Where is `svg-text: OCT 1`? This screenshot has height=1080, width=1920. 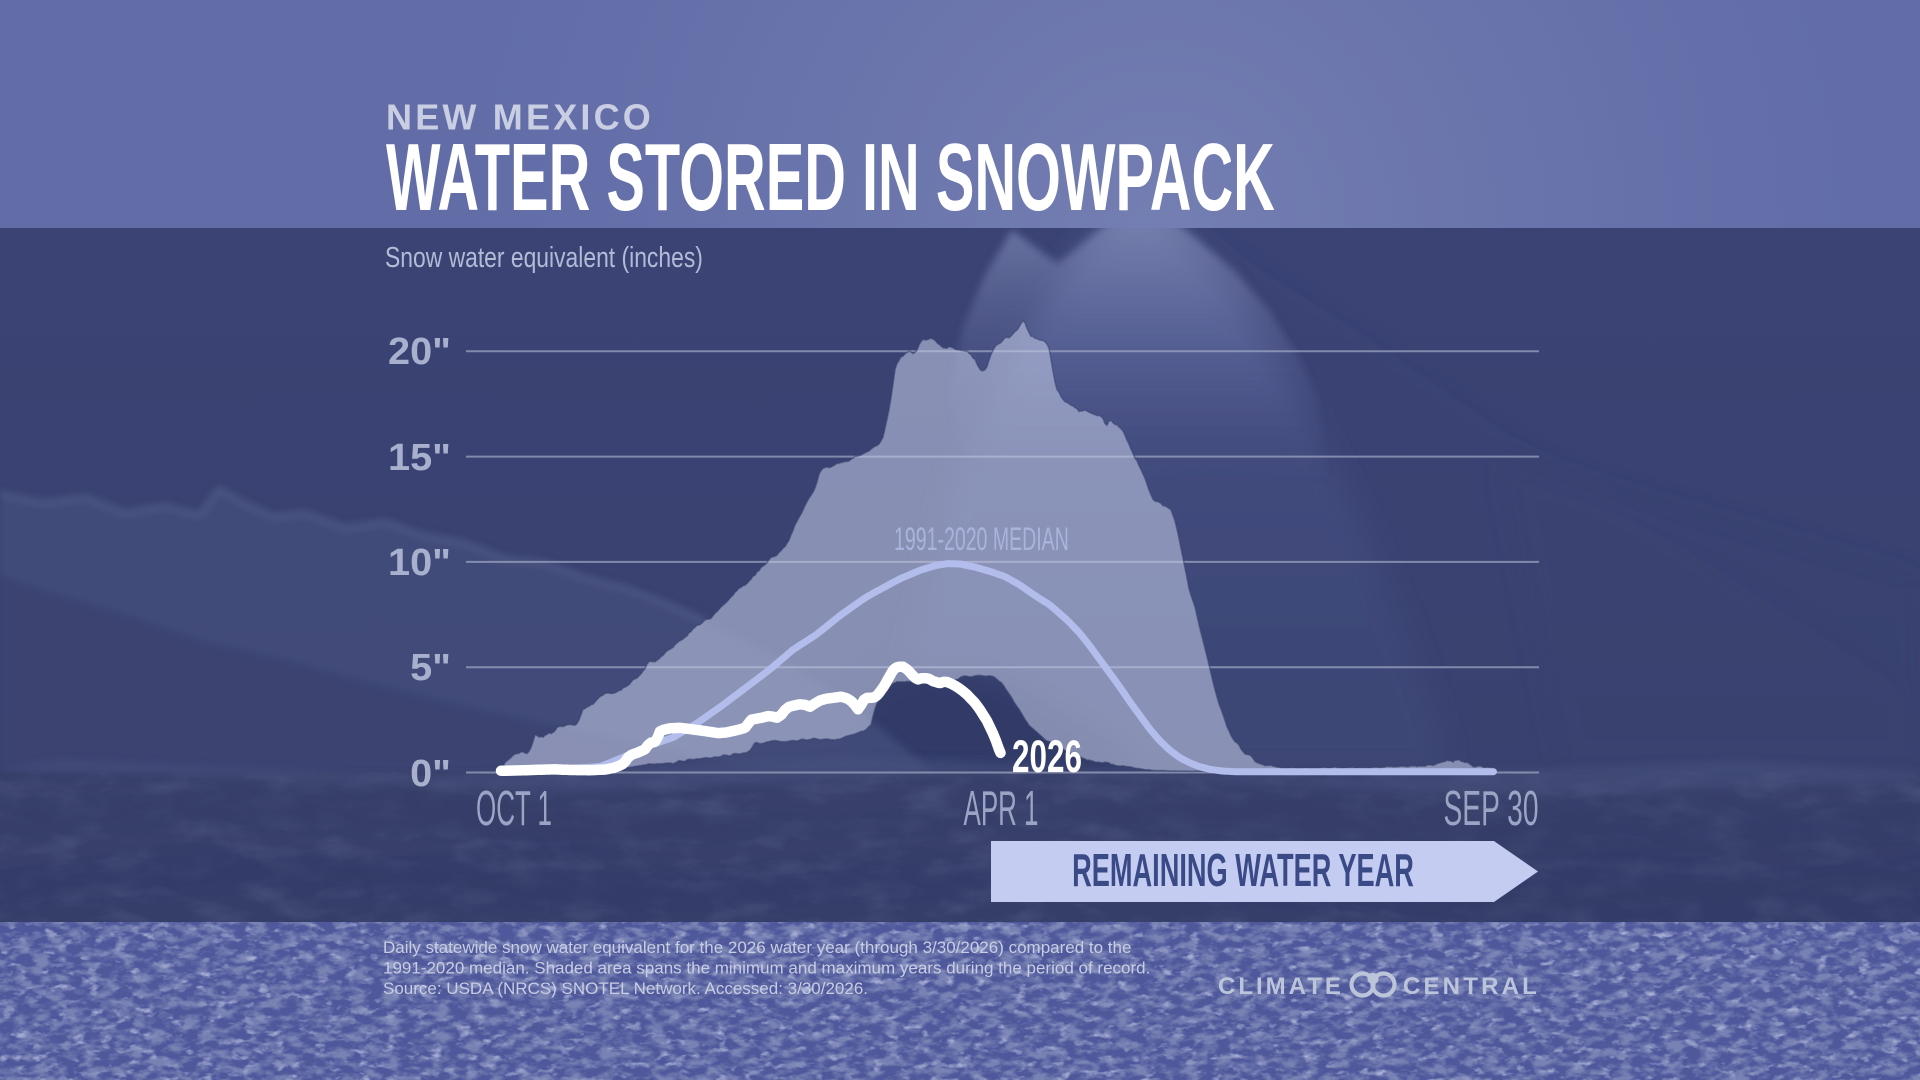 svg-text: OCT 1 is located at coordinates (514, 810).